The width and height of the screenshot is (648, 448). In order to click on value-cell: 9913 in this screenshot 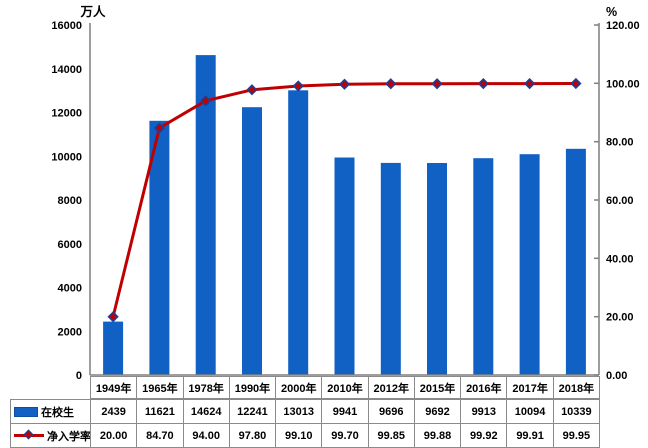, I will do `click(484, 411)`.